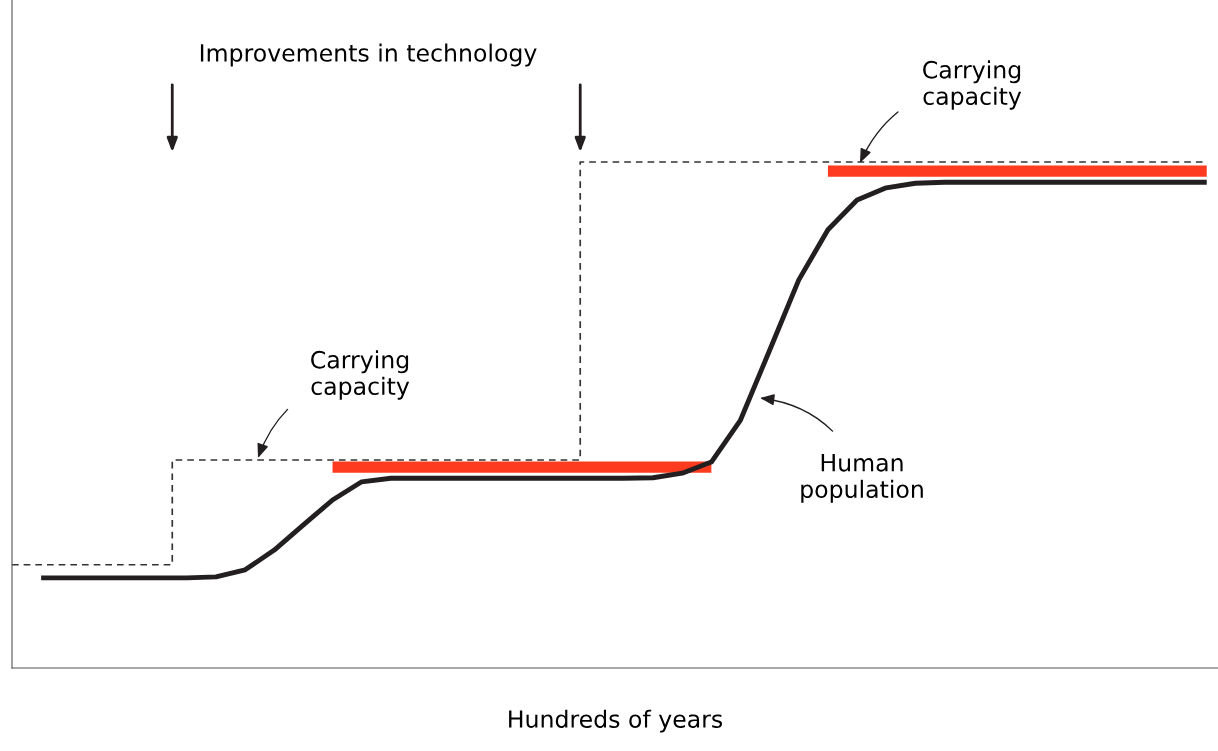 The image size is (1218, 751). Describe the element at coordinates (616, 721) in the screenshot. I see `x-axis-title: Hundreds of years` at that location.